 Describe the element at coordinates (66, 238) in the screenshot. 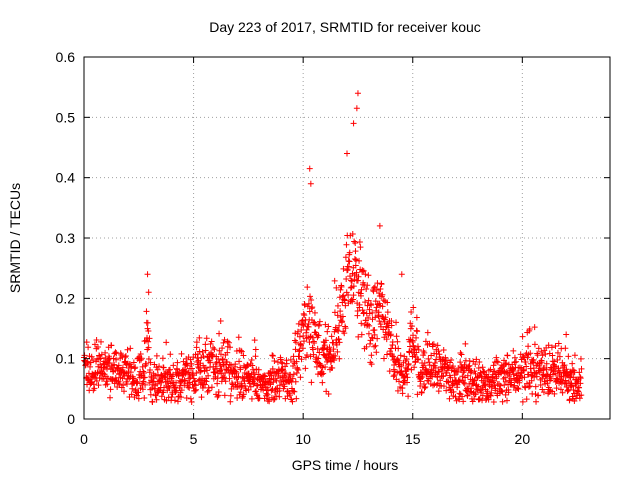

I see `y-tick-label: 0.3` at that location.